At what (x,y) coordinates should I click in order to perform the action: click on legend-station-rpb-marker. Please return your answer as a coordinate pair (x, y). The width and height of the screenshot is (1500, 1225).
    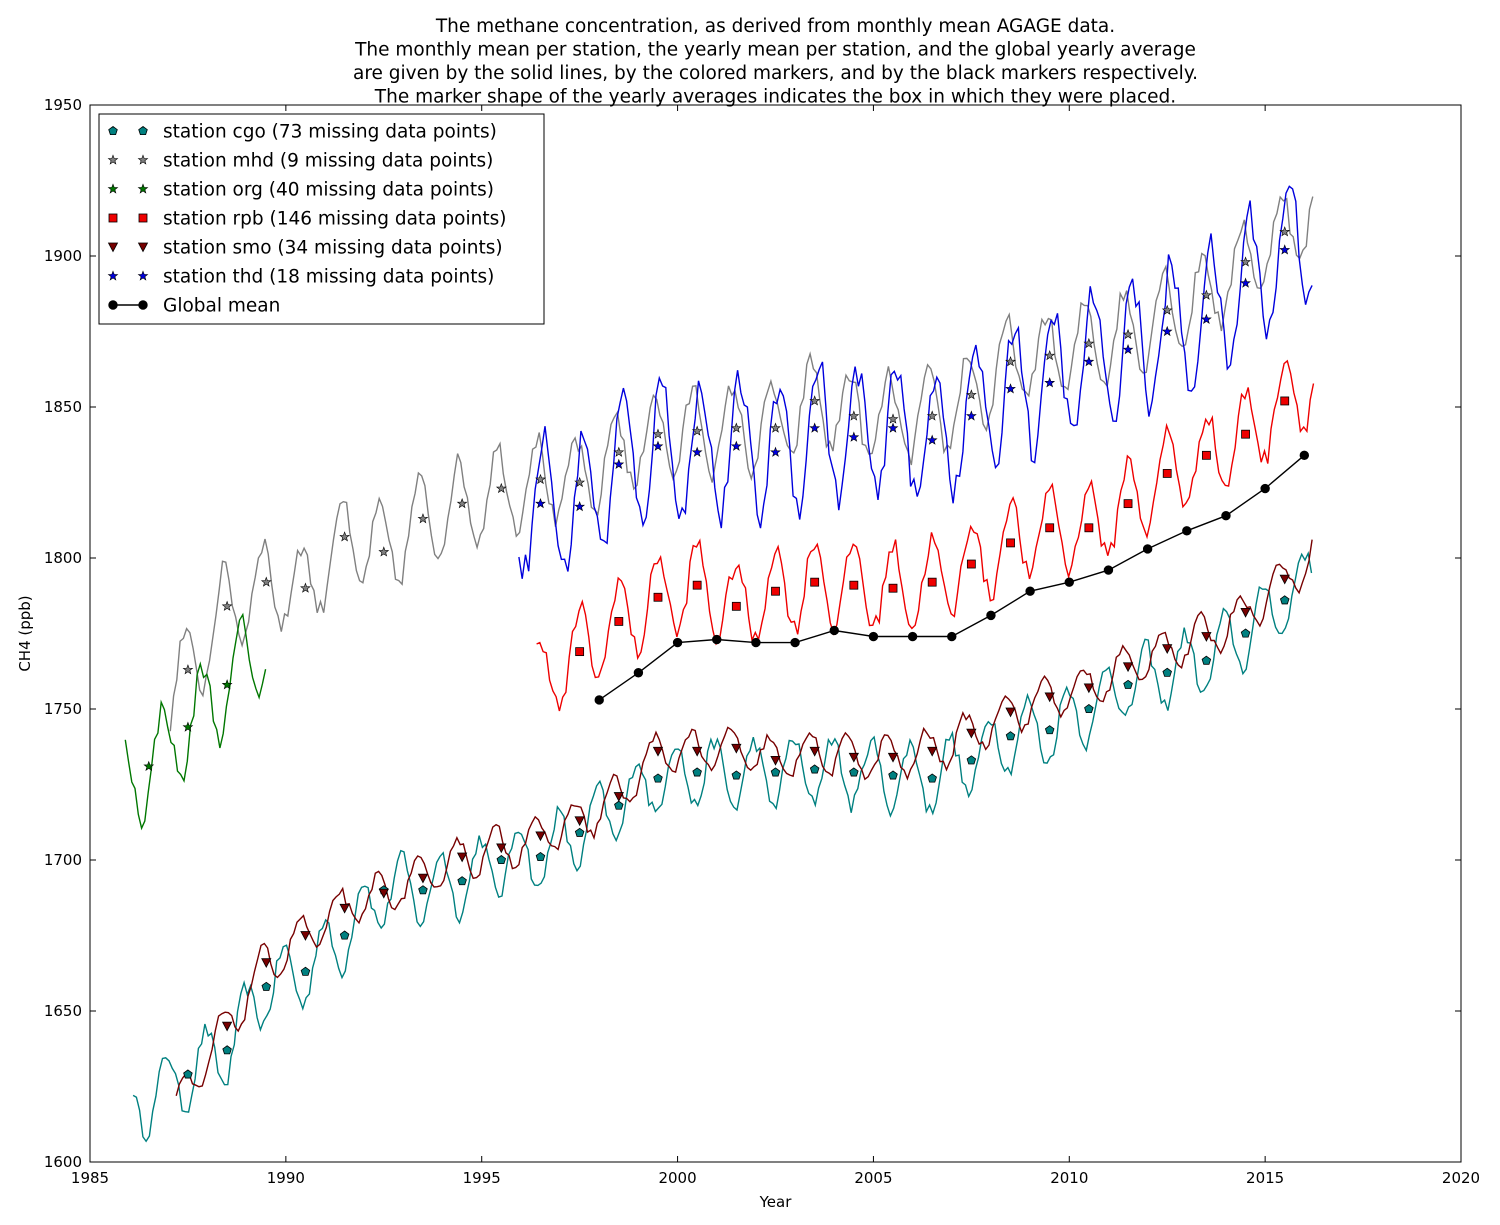
    Looking at the image, I should click on (143, 218).